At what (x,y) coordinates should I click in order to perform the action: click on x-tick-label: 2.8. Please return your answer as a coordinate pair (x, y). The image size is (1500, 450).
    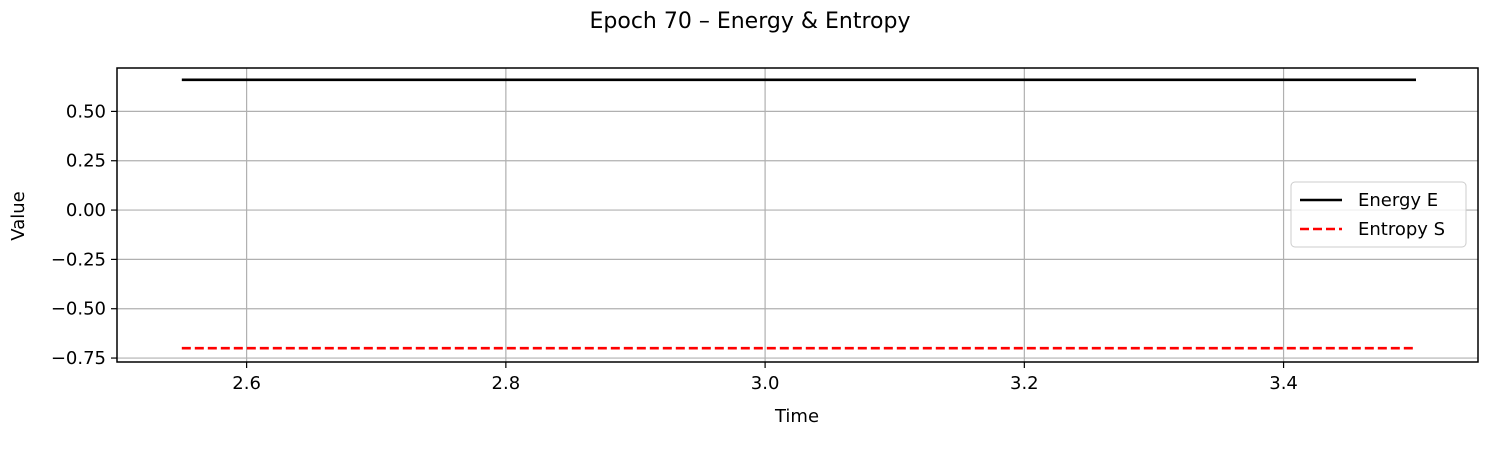
    Looking at the image, I should click on (506, 383).